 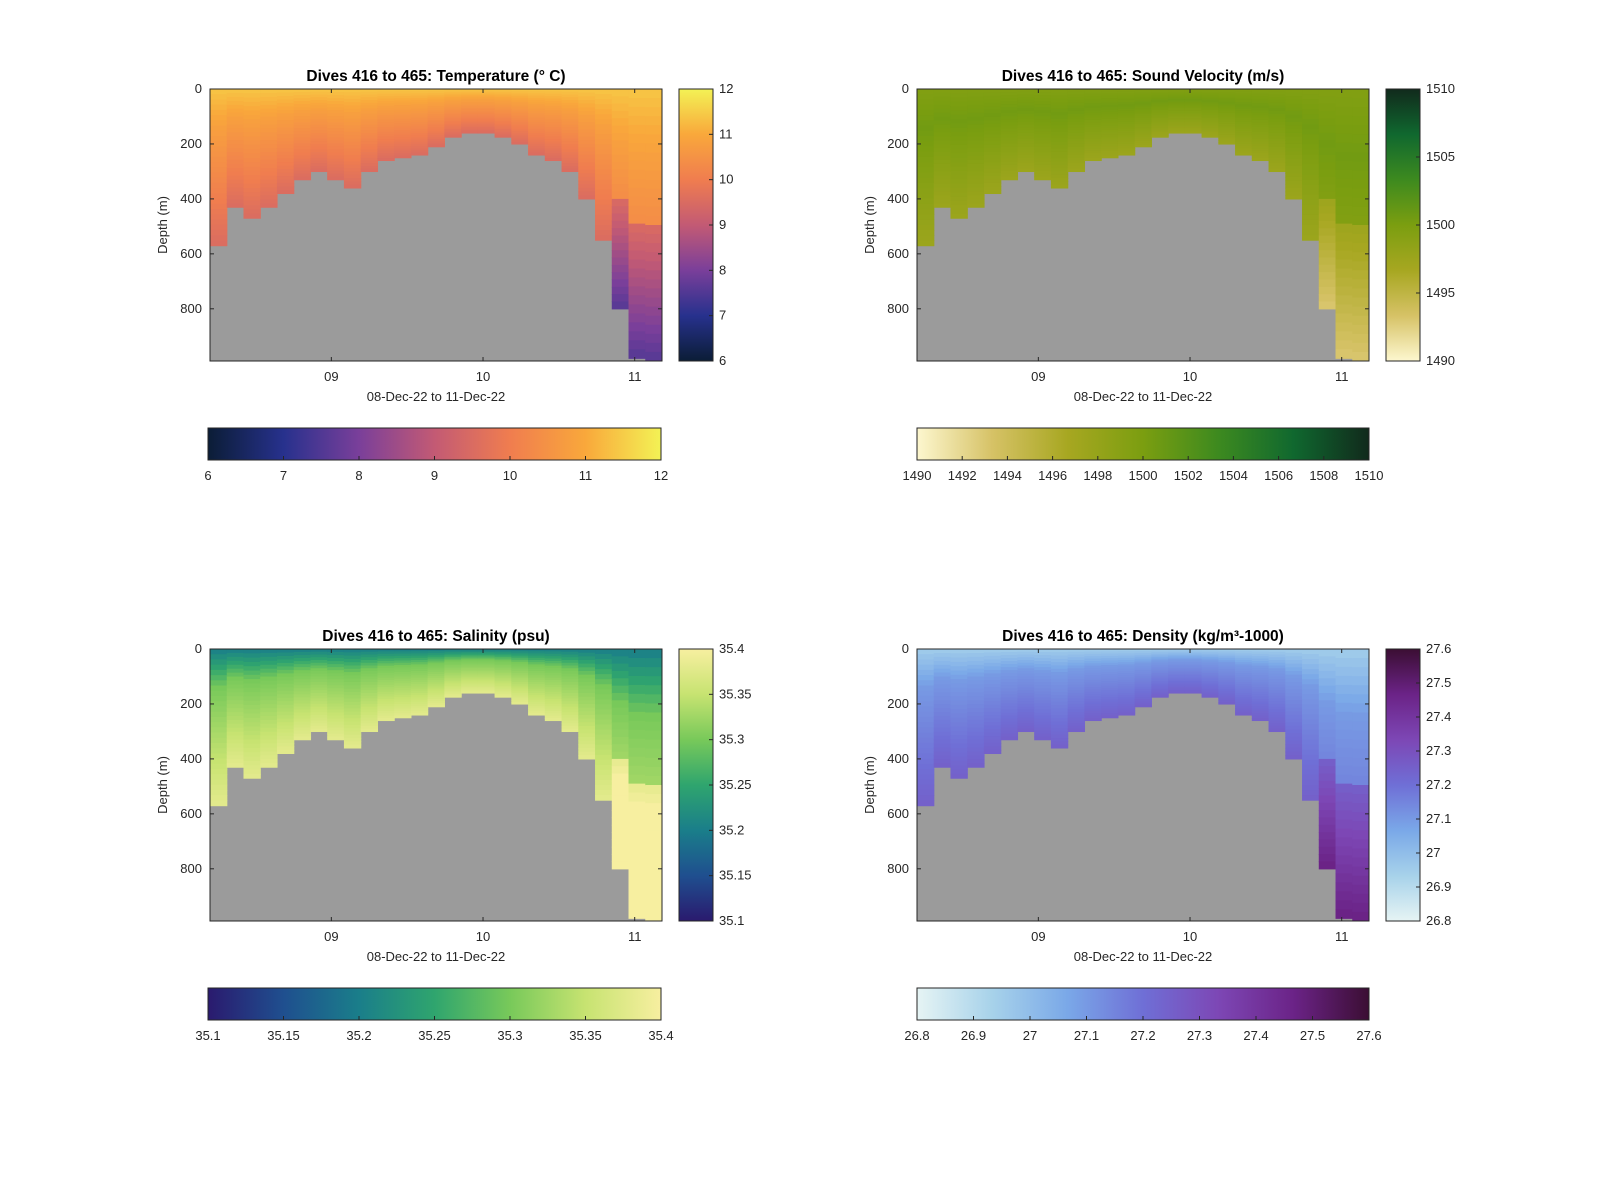 I want to click on y-axis-label: Depth (m), so click(x=869, y=225).